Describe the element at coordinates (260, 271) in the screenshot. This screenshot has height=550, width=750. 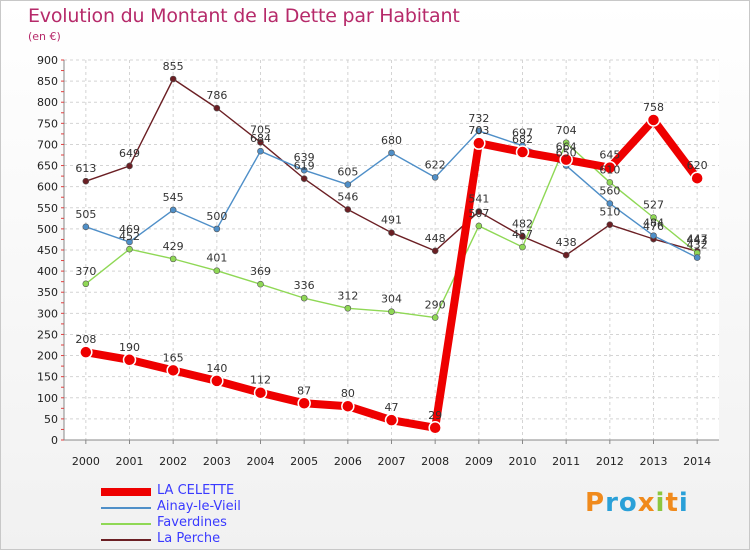
I see `data-label: 369` at that location.